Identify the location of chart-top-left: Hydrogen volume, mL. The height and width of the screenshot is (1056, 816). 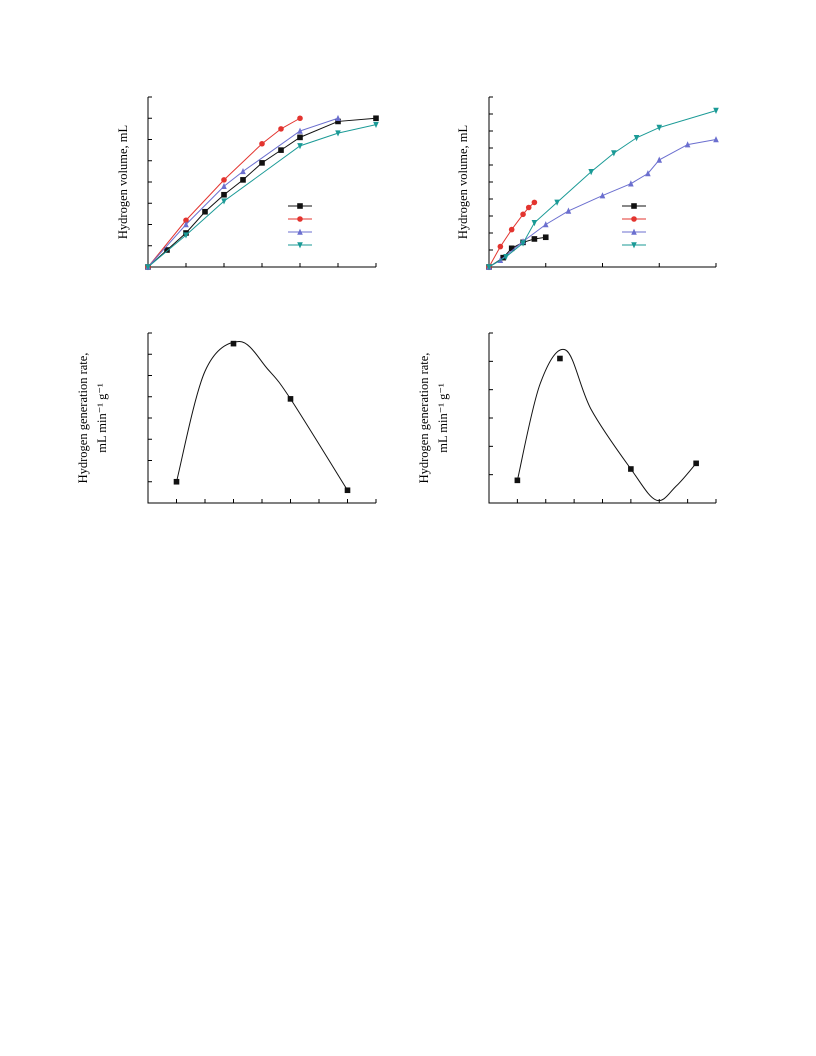
(247, 183).